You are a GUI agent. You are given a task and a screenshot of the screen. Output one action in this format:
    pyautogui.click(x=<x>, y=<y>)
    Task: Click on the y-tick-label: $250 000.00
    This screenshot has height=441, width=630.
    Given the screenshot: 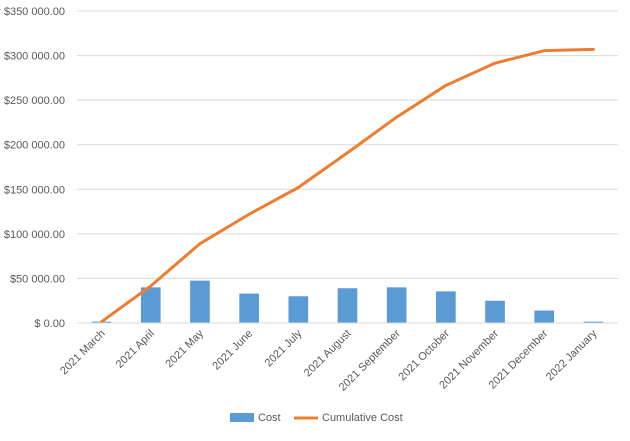 What is the action you would take?
    pyautogui.click(x=34, y=101)
    